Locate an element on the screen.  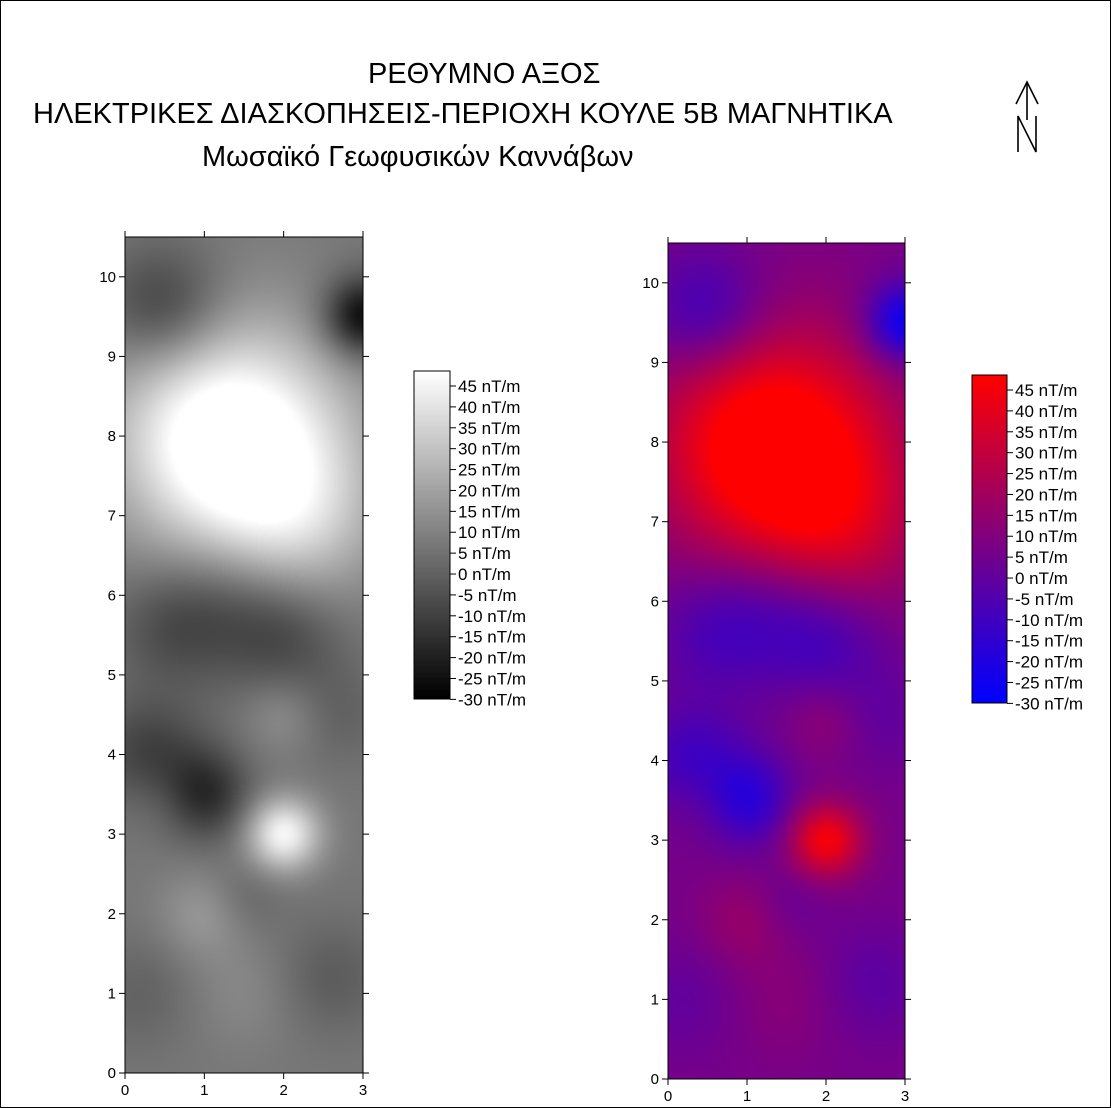
title-line-1: ΡΕΘΥΜΝΟ ΑΞΟΣ is located at coordinates (484, 74).